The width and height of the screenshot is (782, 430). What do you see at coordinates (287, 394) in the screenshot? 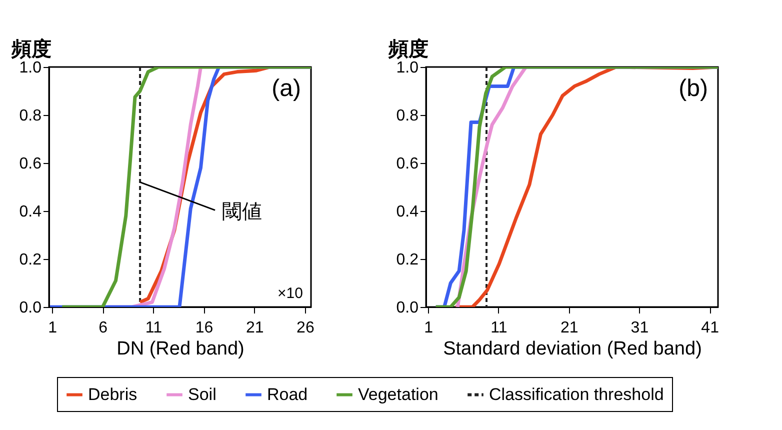
I see `legend-label: Road` at bounding box center [287, 394].